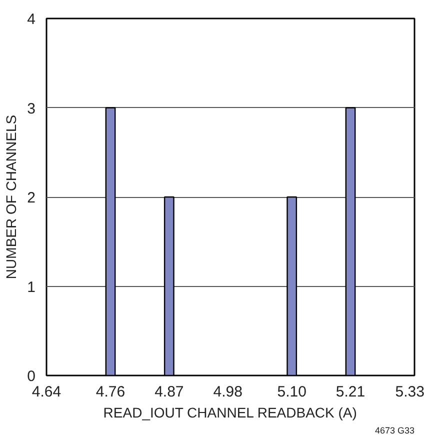  Describe the element at coordinates (230, 412) in the screenshot. I see `x-axis-title: READ_IOUT CHANNEL READBACK (A)` at that location.